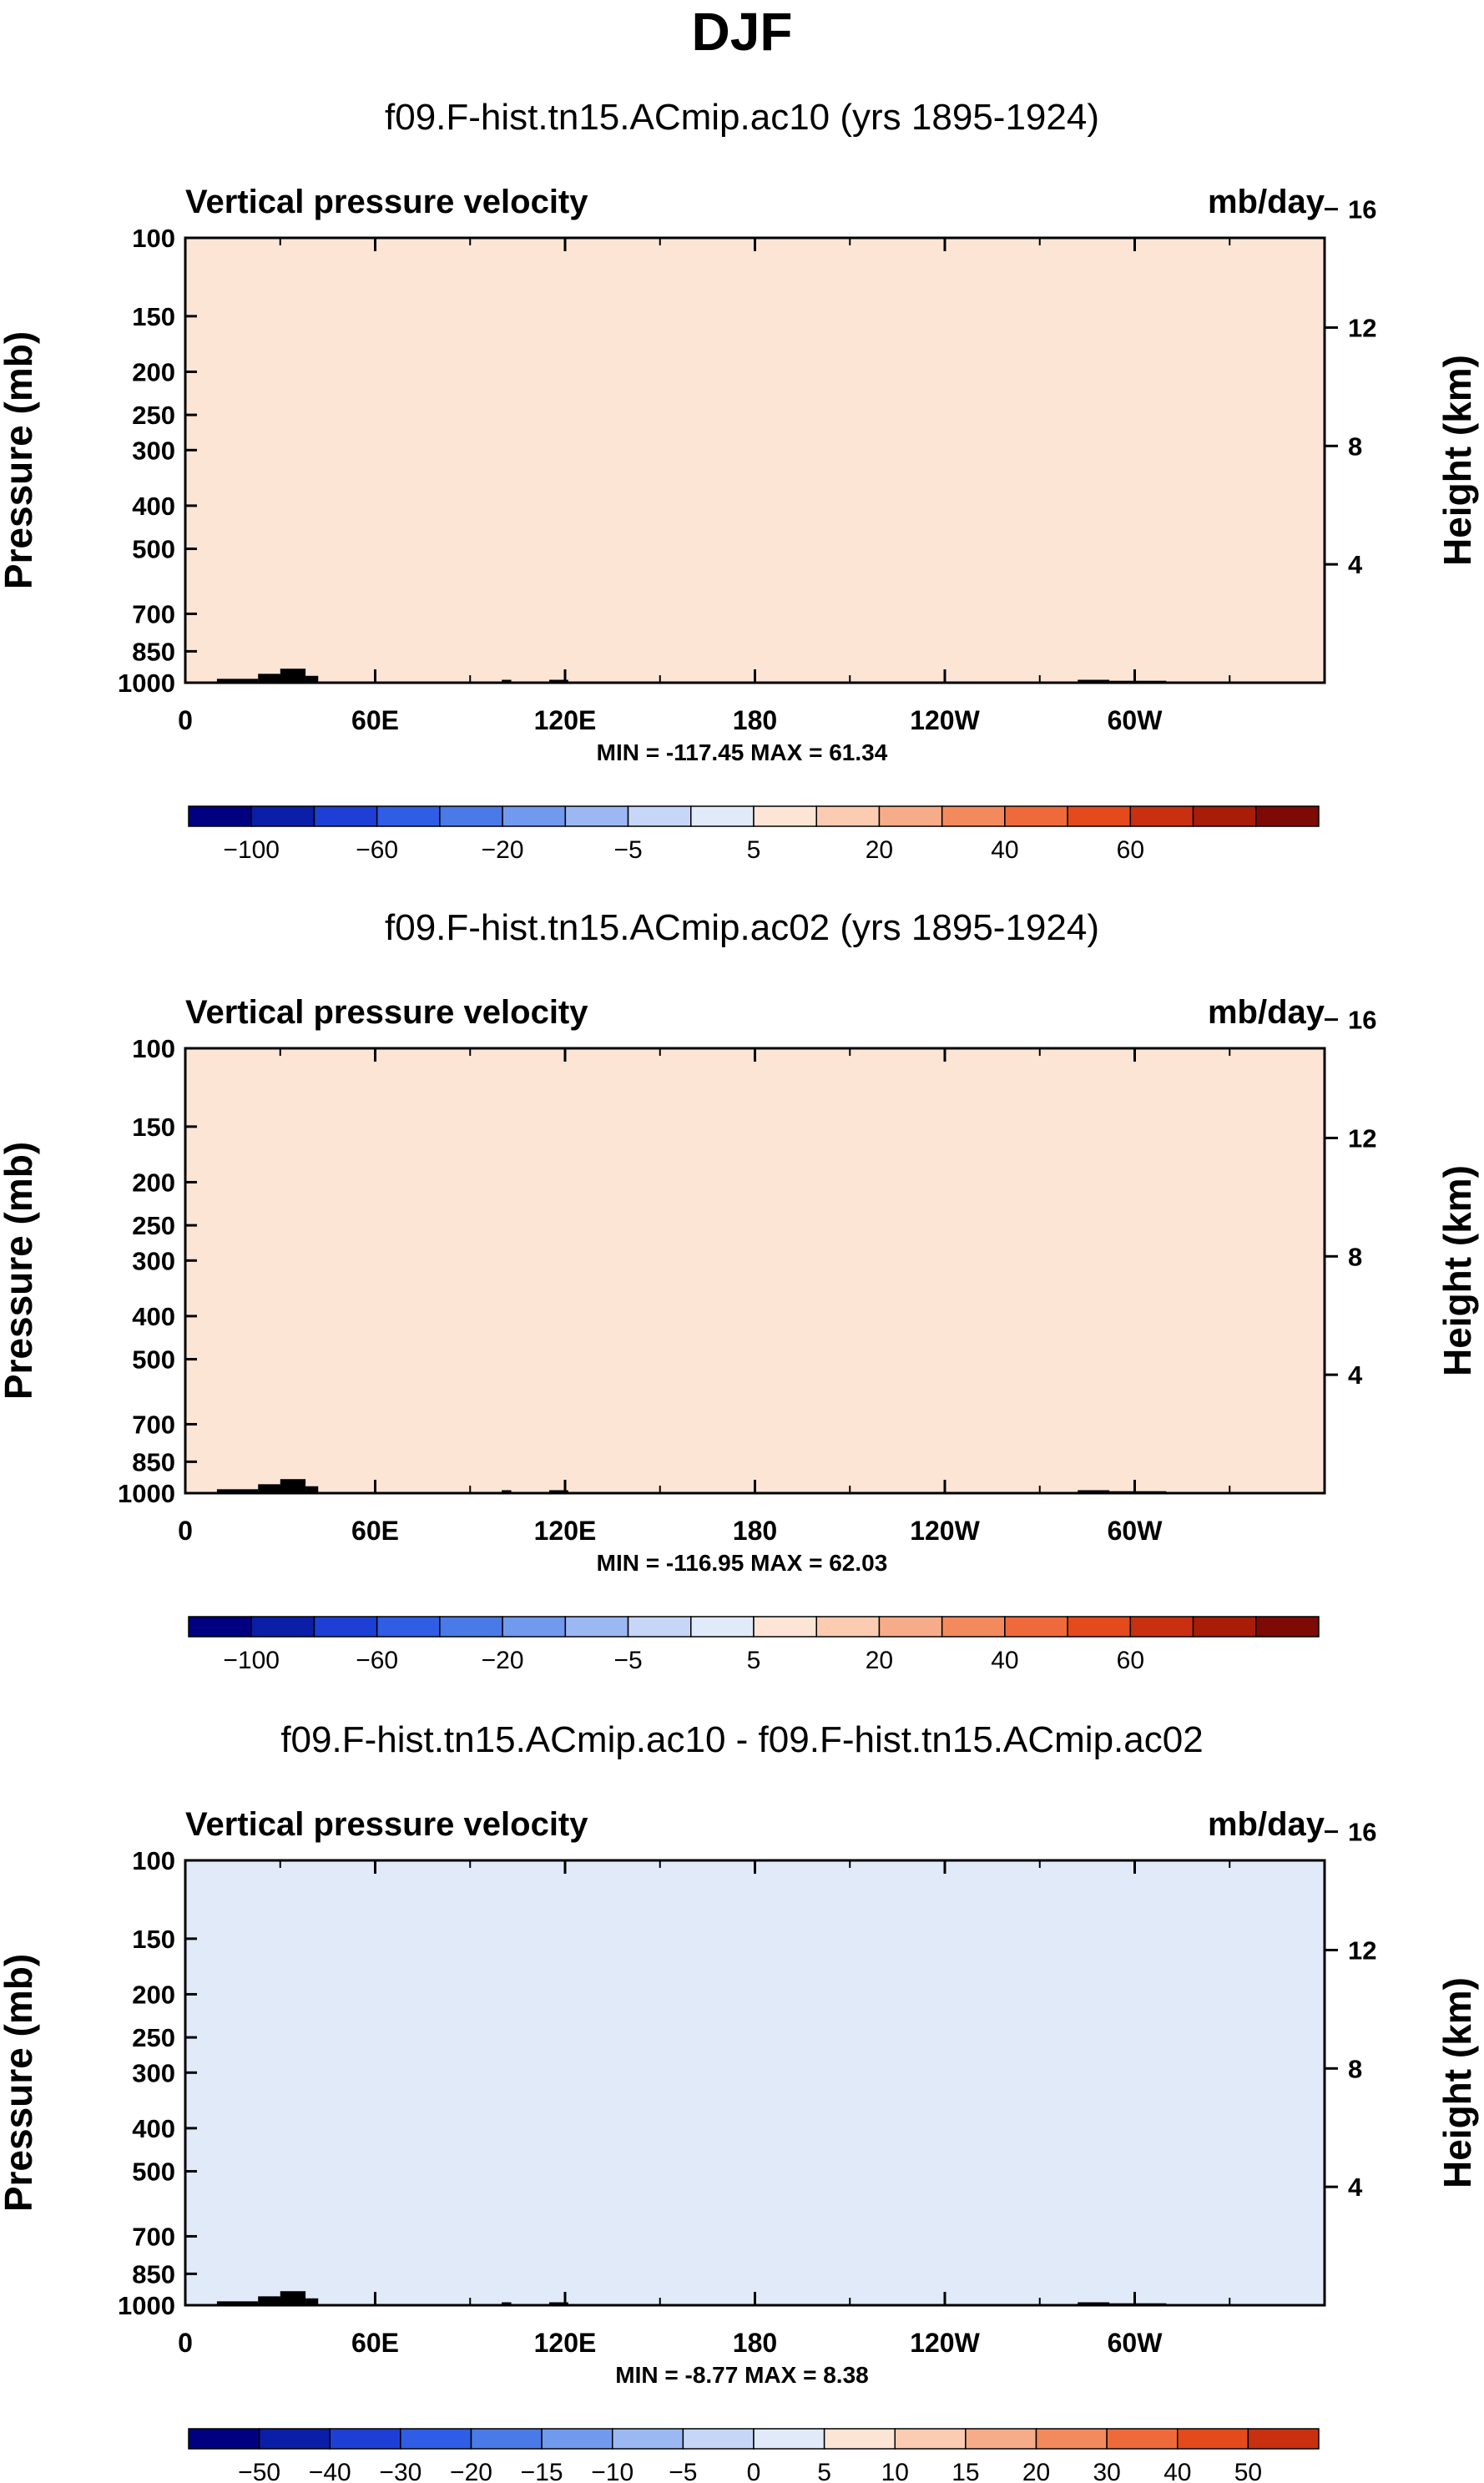 Image resolution: width=1484 pixels, height=2483 pixels. I want to click on colorbar-label: −10, so click(612, 2471).